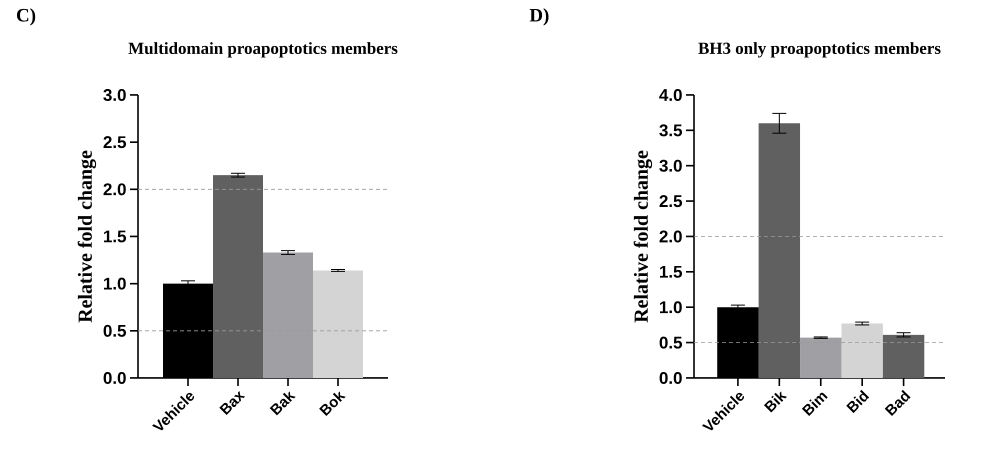  I want to click on y-tick-label: 4.0, so click(670, 94).